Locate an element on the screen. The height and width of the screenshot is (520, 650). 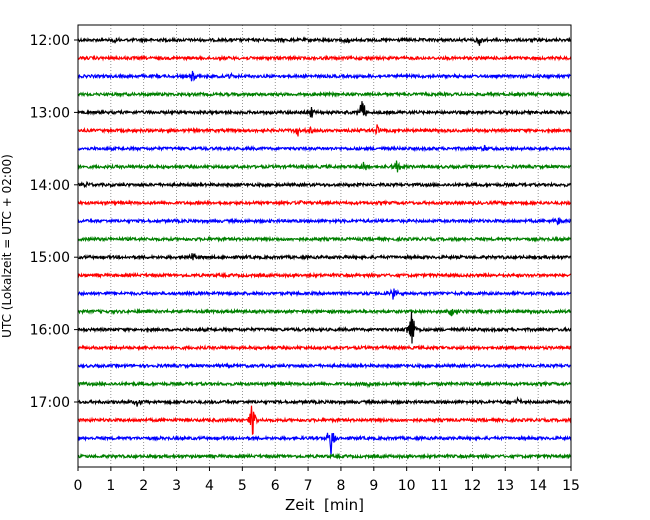
x-tick-label: 13 is located at coordinates (505, 486).